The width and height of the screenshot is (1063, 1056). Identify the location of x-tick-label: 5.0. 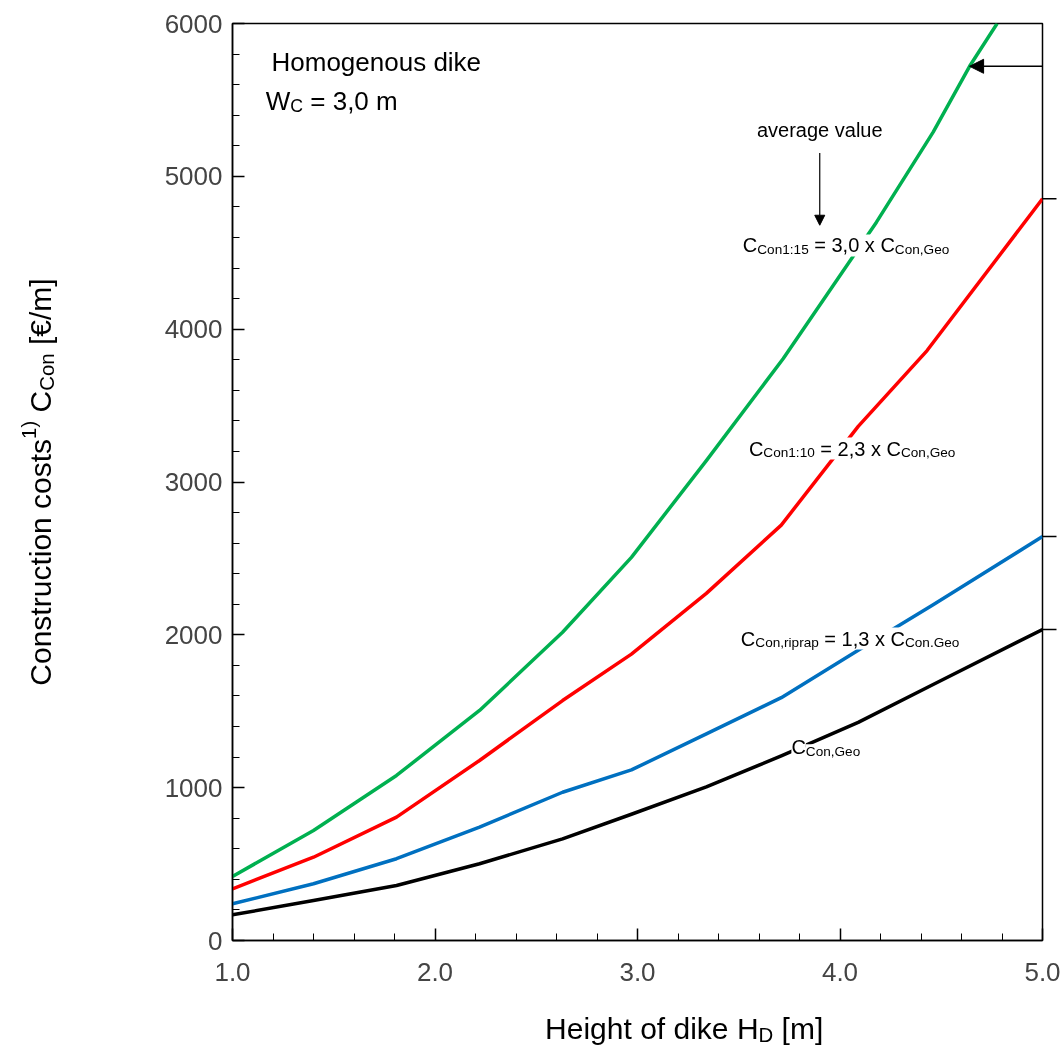
(1042, 971).